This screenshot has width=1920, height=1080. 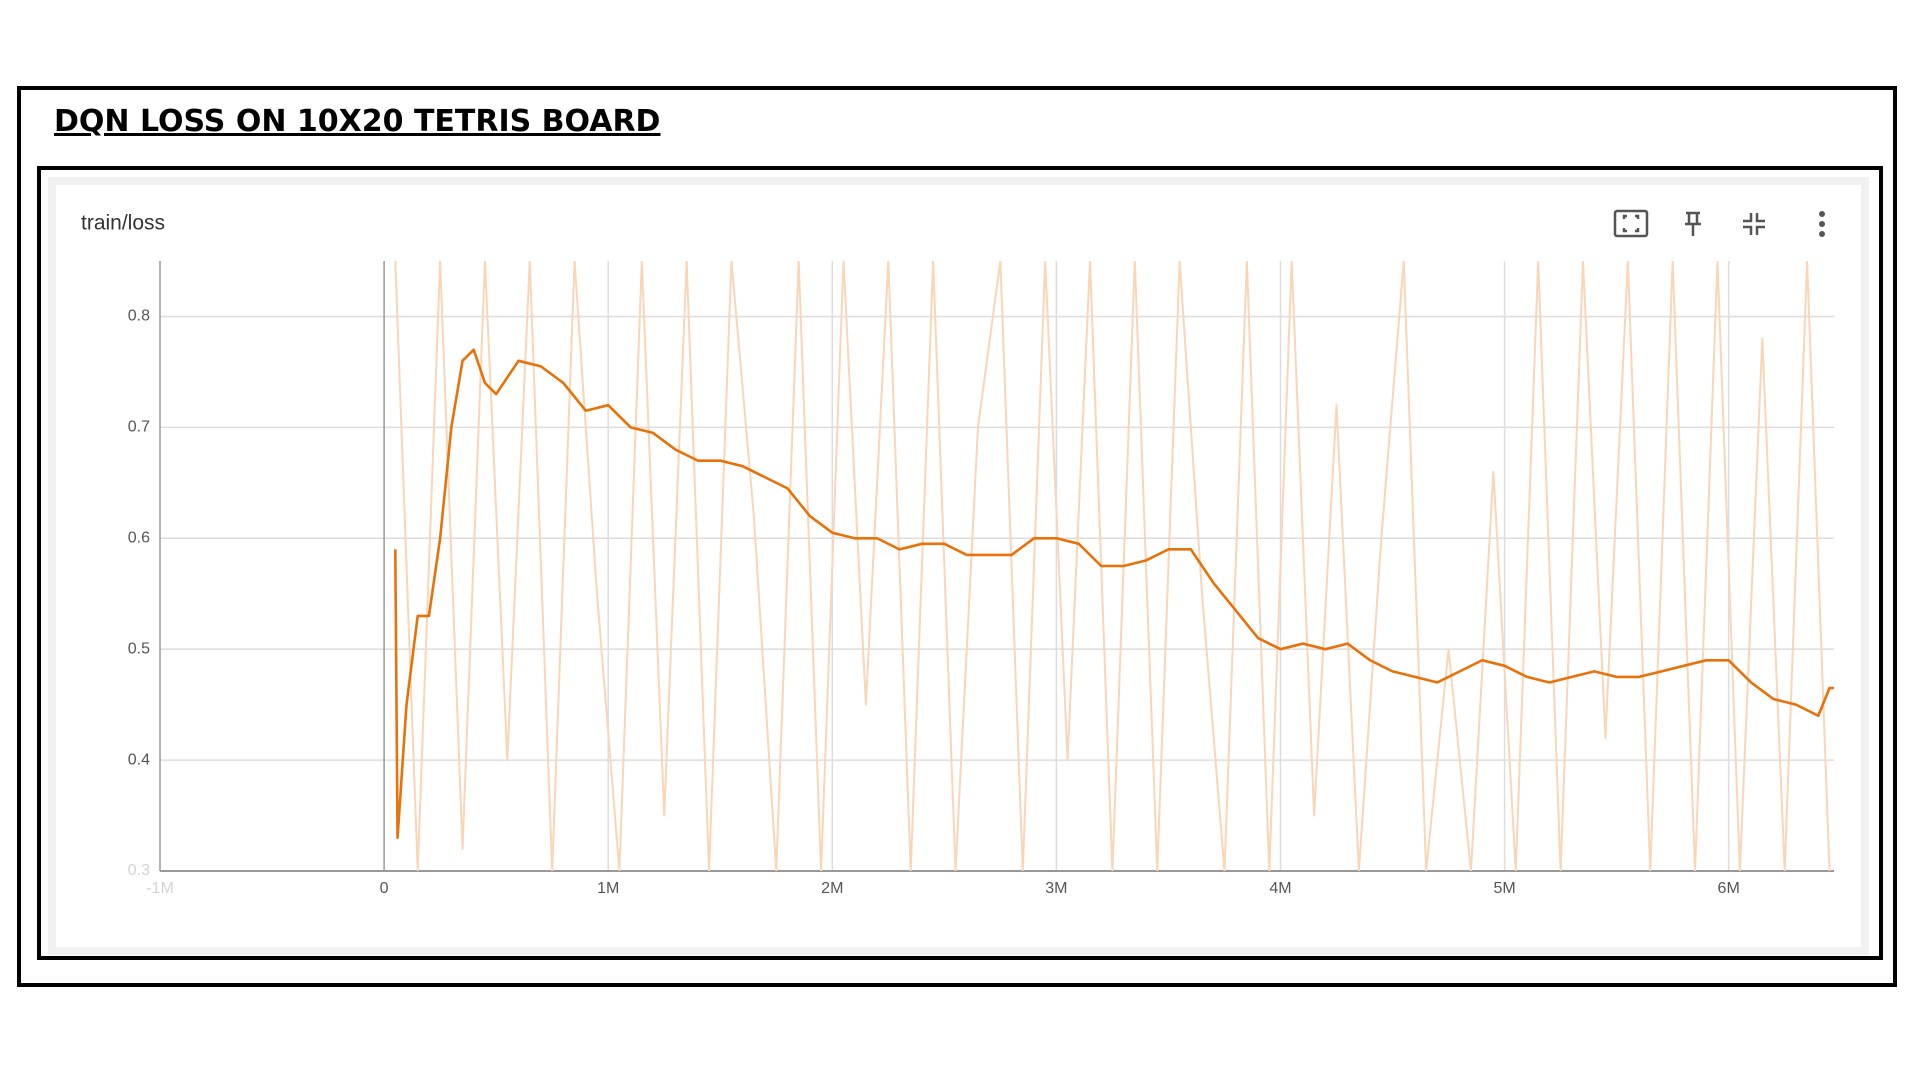 What do you see at coordinates (139, 537) in the screenshot?
I see `y-tick-label: 0.6` at bounding box center [139, 537].